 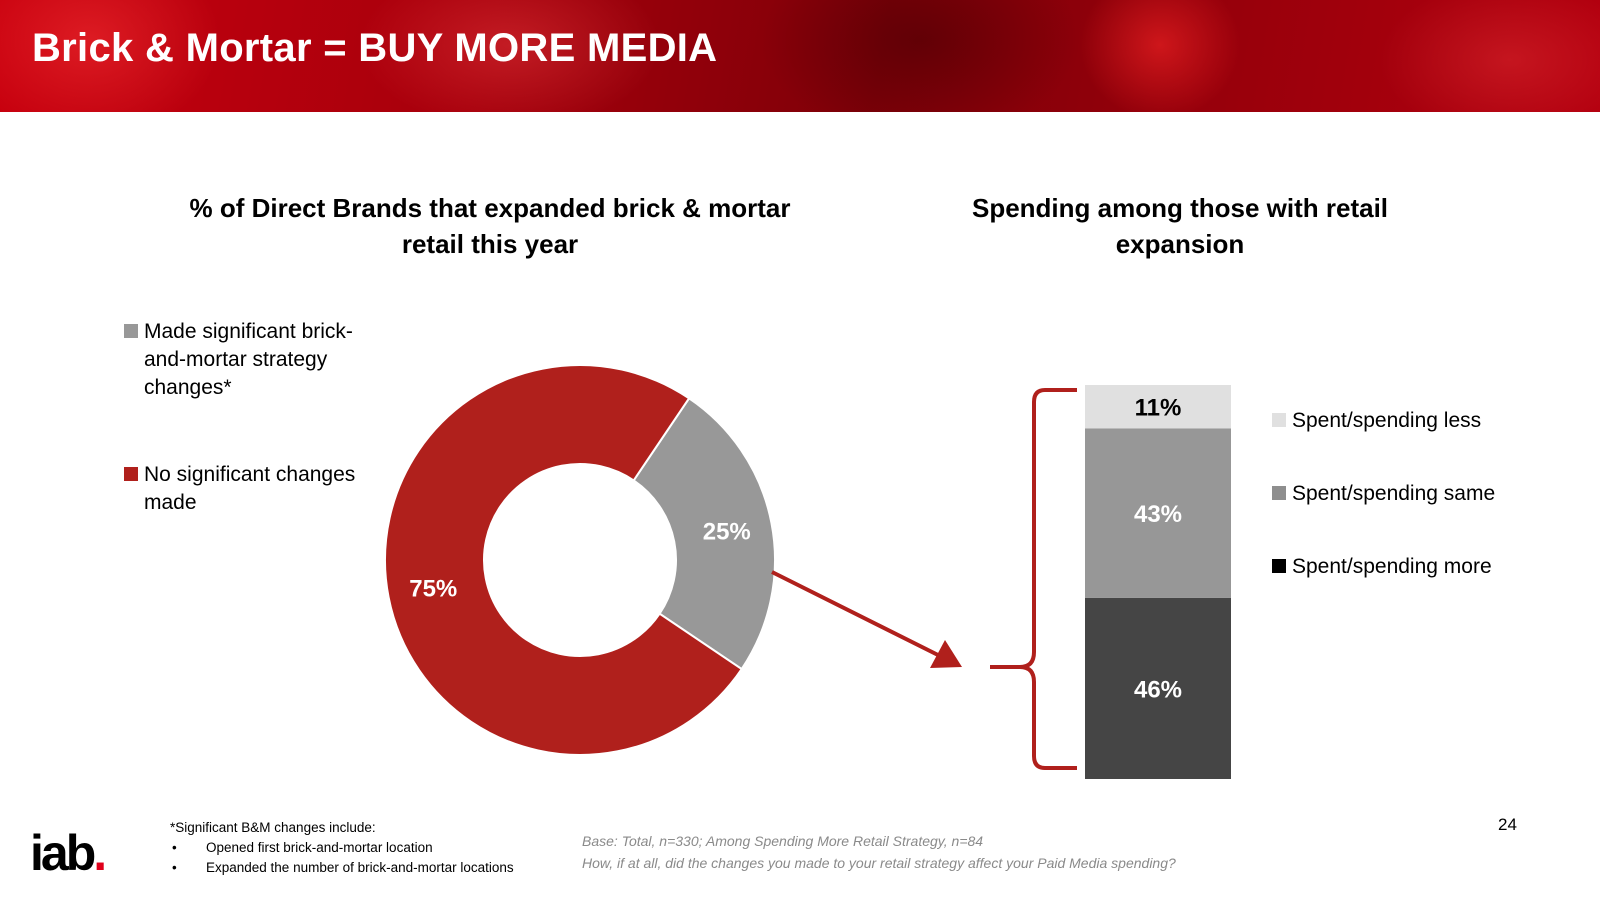 I want to click on donut-chart: 25% 75%, so click(x=580, y=560).